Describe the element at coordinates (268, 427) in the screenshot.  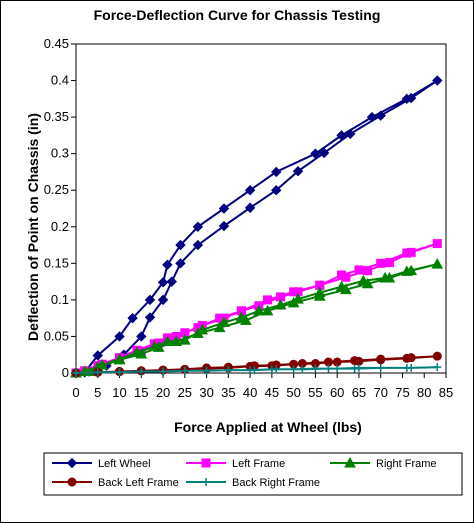
I see `x-axis-label: Force Applied at Wheel (lbs)` at that location.